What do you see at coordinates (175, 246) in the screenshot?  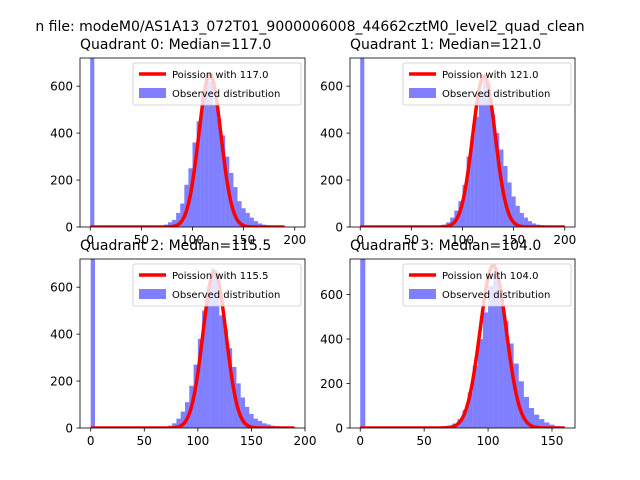 I see `subplot-title: Quadrant 2: Median=115.5` at bounding box center [175, 246].